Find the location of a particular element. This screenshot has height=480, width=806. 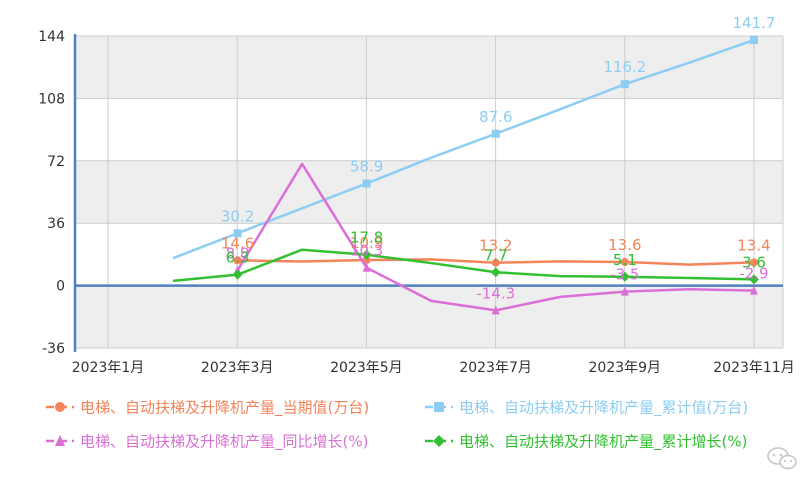

data-label: -2.9 is located at coordinates (753, 274).